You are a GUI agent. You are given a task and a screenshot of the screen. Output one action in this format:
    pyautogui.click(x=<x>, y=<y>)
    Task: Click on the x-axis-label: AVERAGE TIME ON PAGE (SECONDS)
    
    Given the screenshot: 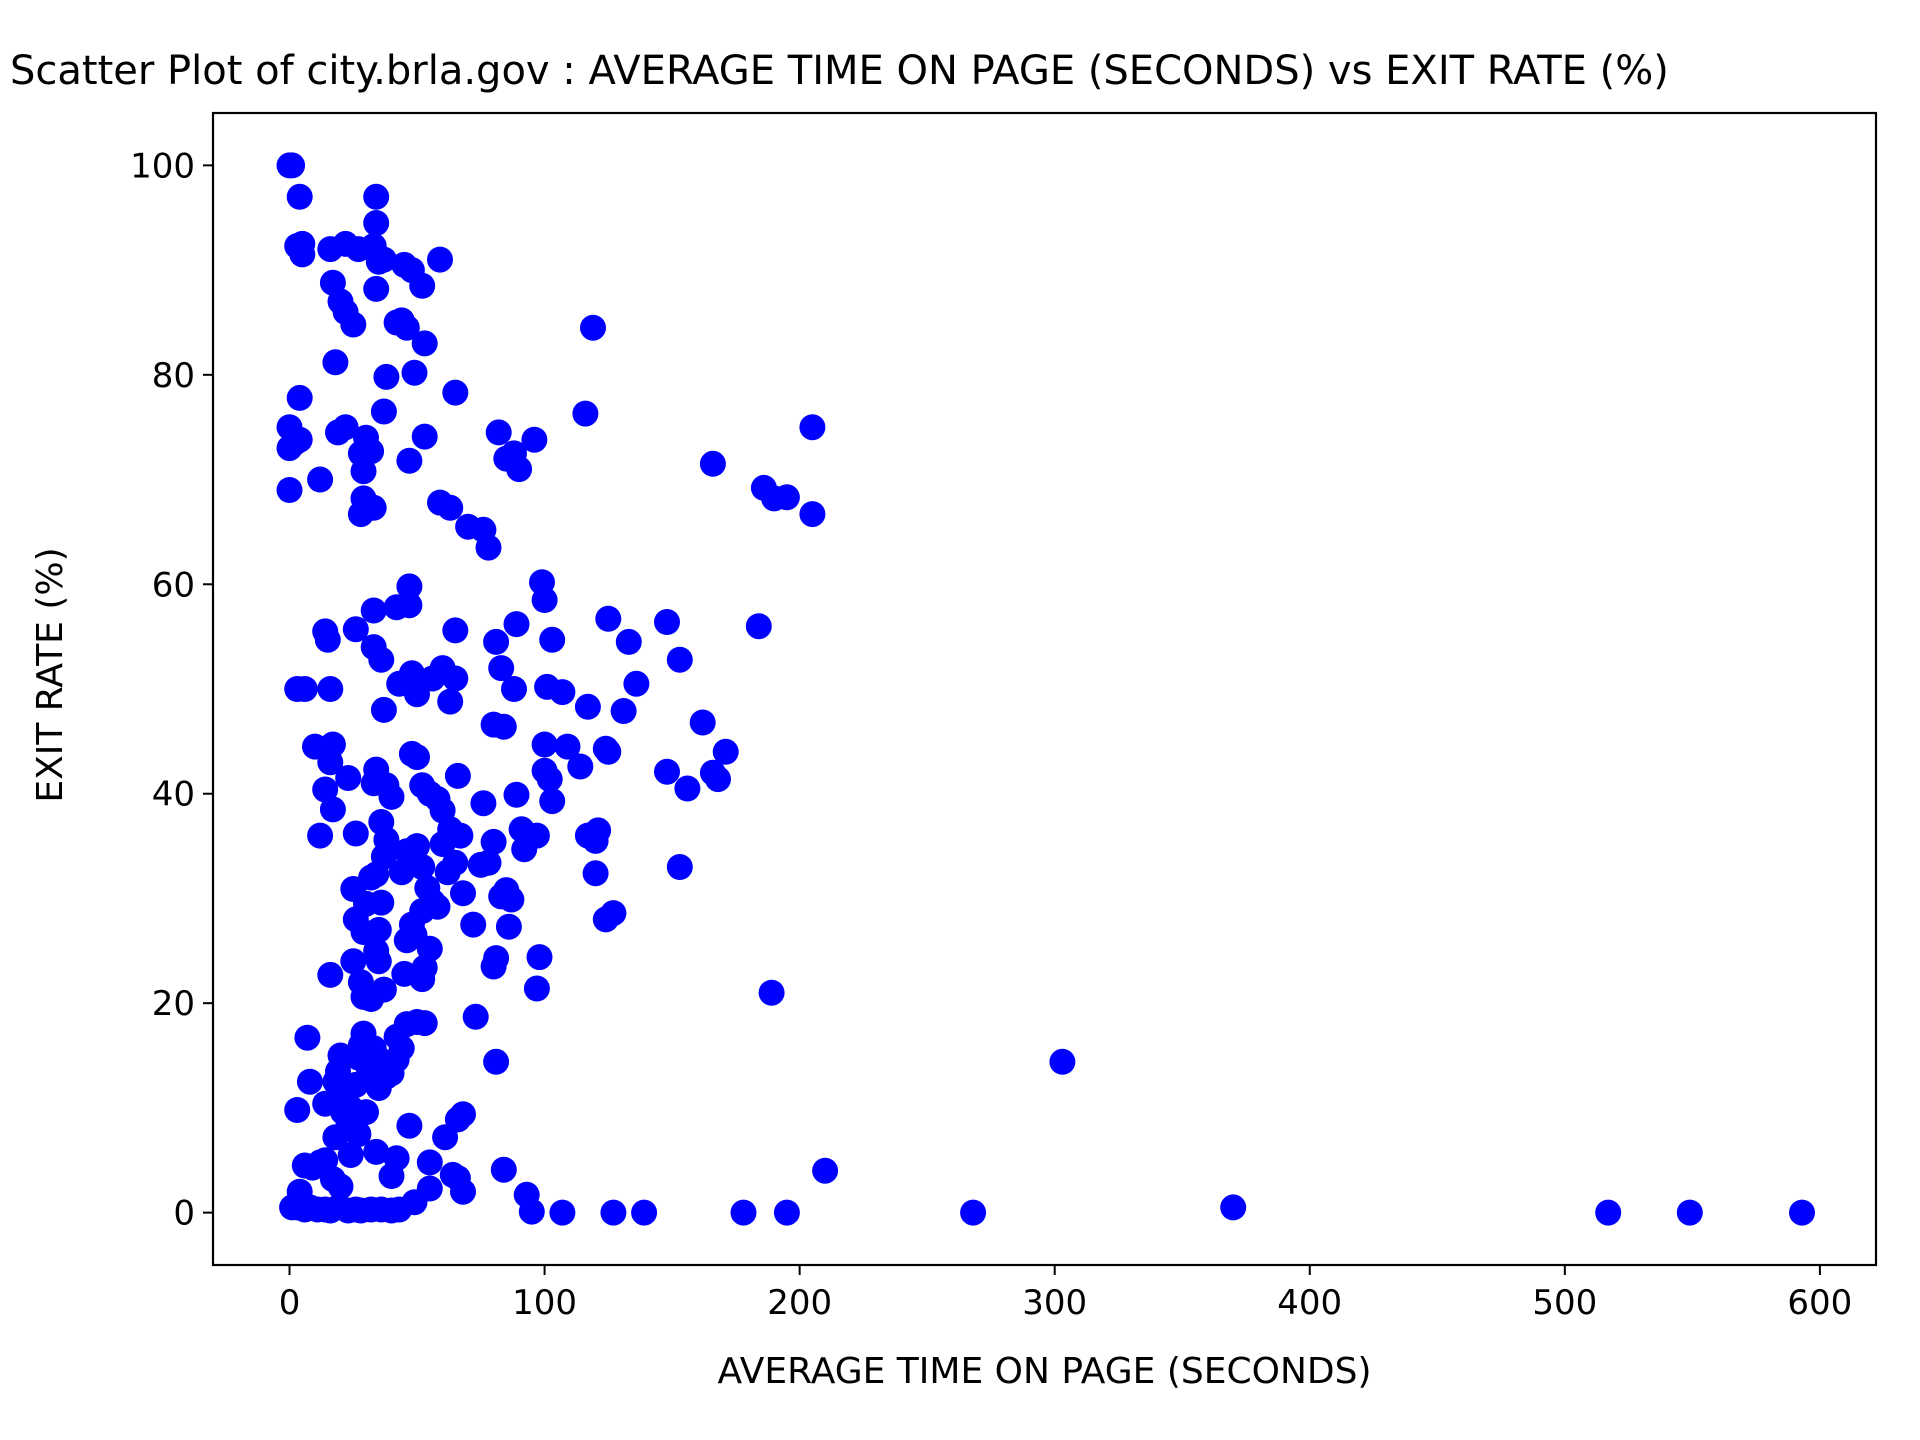 What is the action you would take?
    pyautogui.click(x=1044, y=1371)
    